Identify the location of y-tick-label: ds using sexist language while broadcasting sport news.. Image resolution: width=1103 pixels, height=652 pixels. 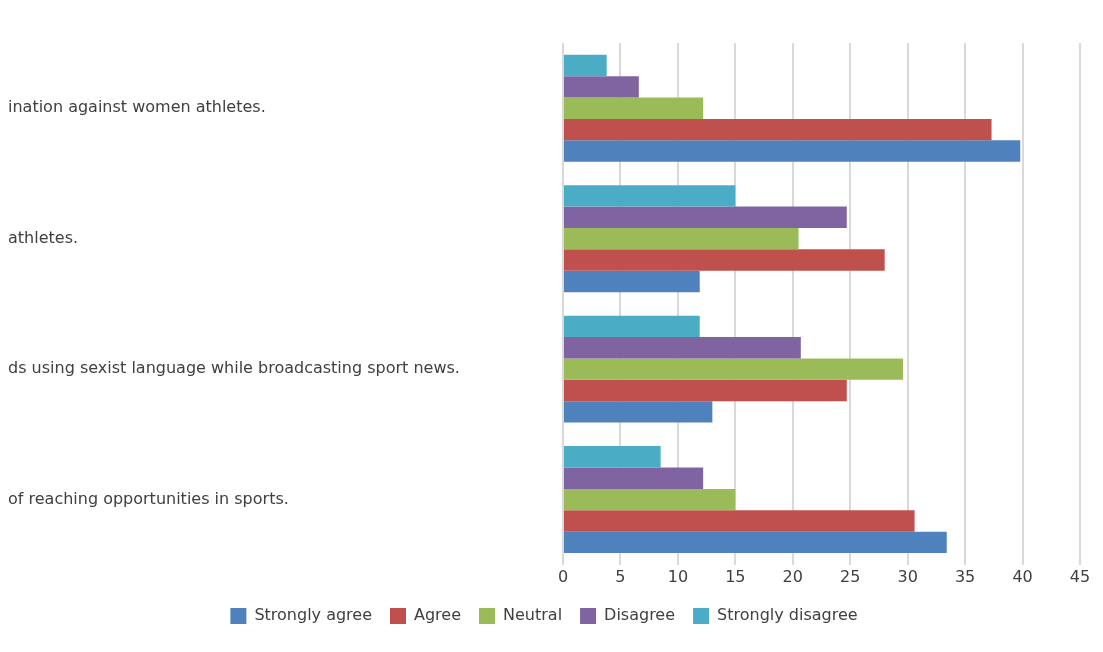
(234, 368).